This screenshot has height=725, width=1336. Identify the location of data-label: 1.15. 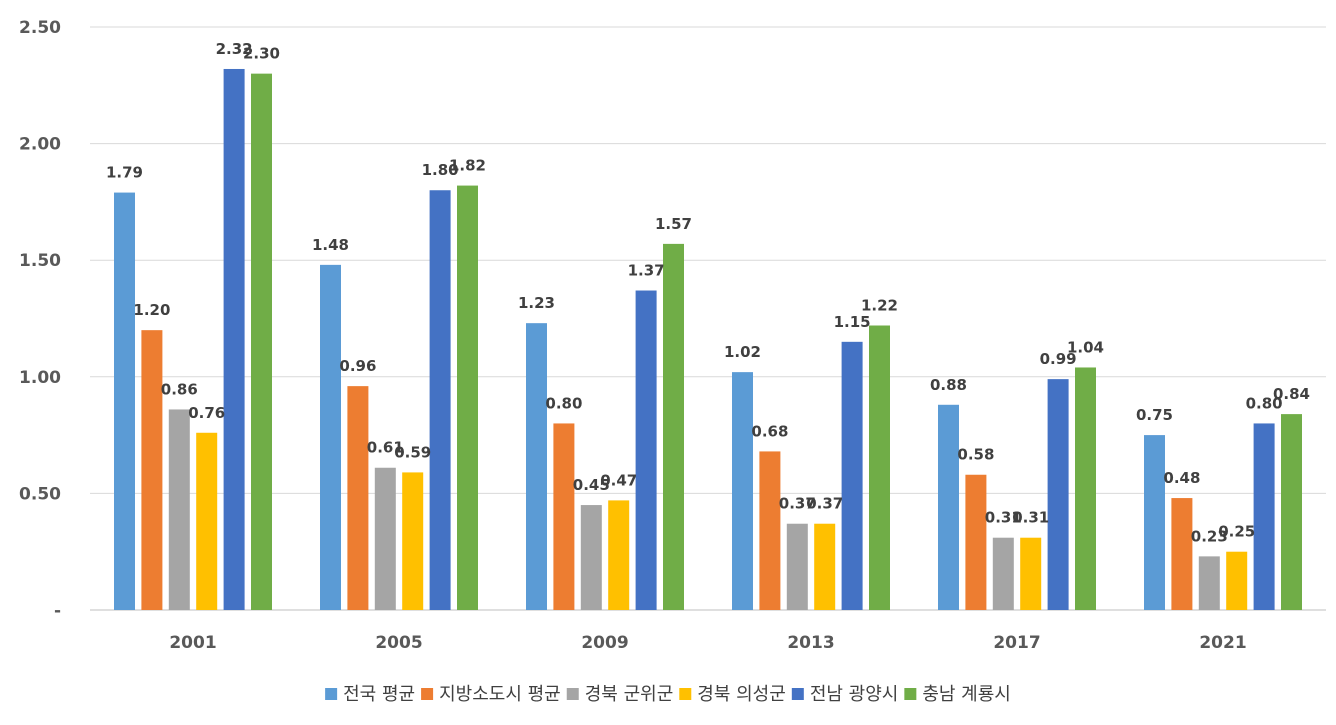
(852, 322).